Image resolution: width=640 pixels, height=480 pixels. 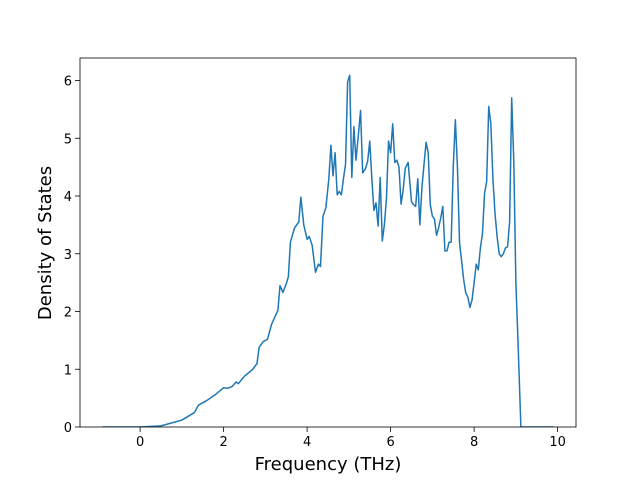 What do you see at coordinates (68, 313) in the screenshot?
I see `y-tick-label: 2` at bounding box center [68, 313].